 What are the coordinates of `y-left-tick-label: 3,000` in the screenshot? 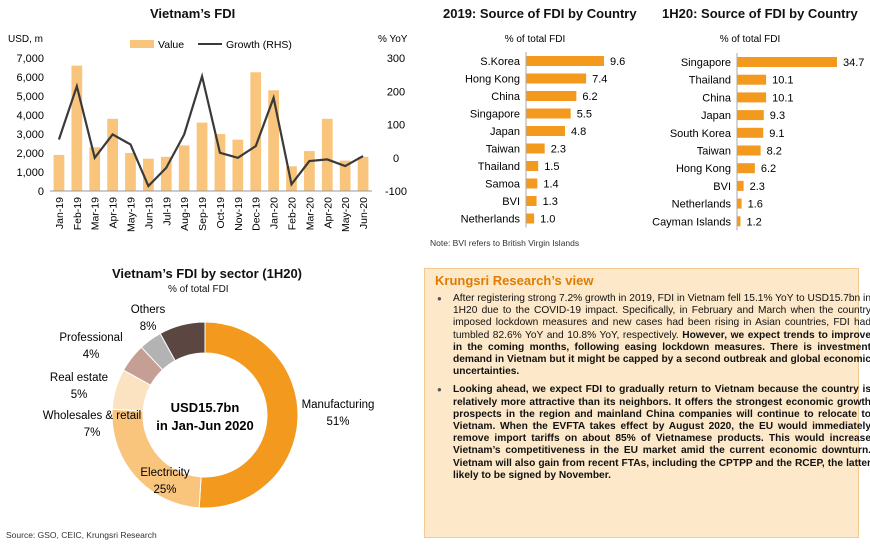 It's located at (30, 135).